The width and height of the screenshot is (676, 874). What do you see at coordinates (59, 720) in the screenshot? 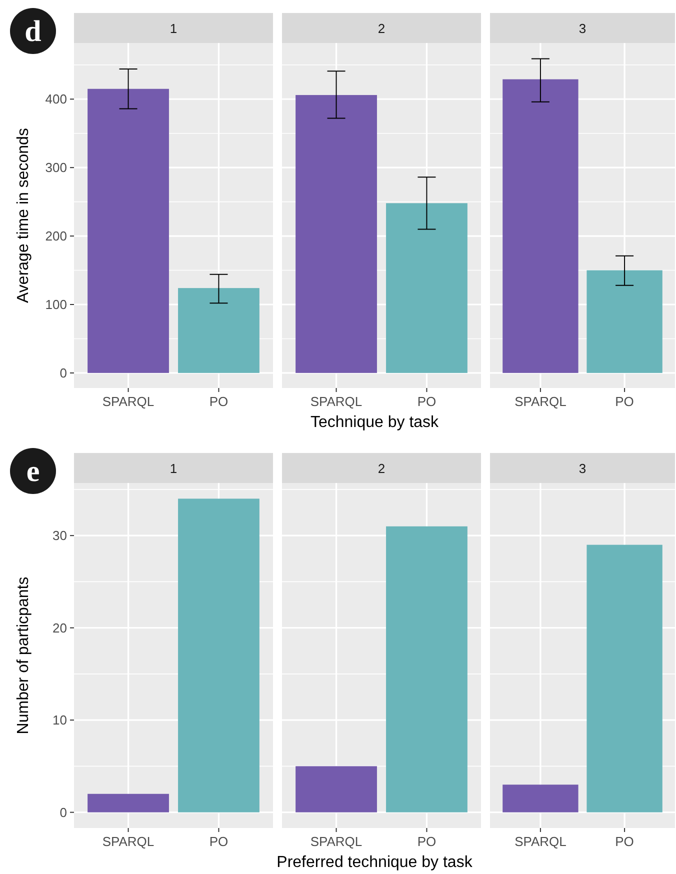
I see `y-tick-label: 10` at bounding box center [59, 720].